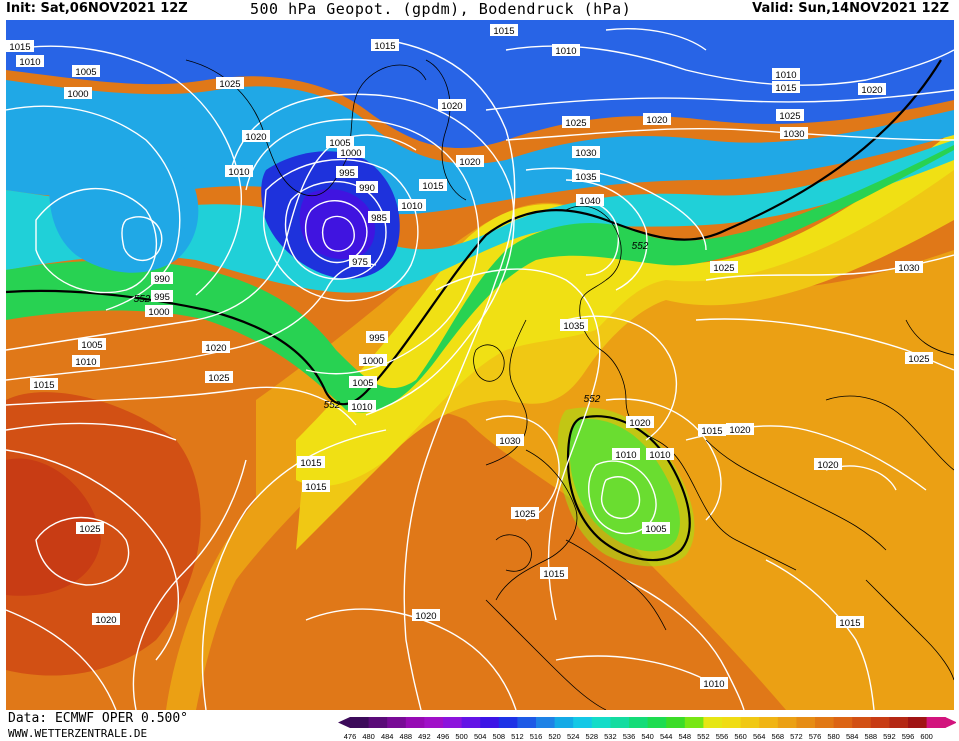 The image size is (959, 741). I want to click on pressure-label-p14: 995, so click(347, 172).